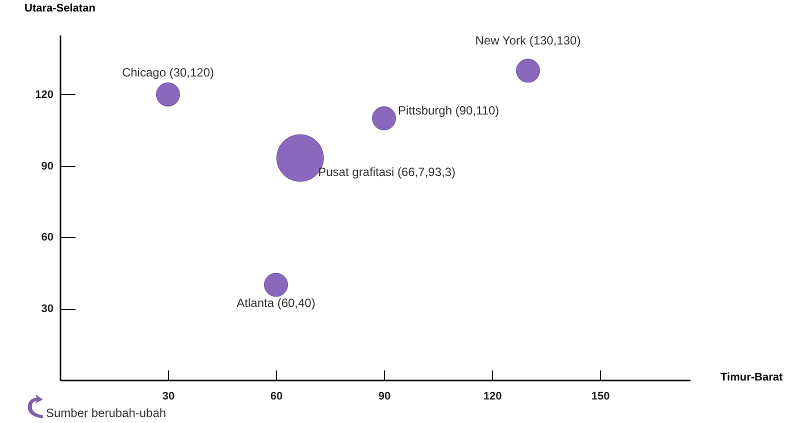 This screenshot has width=810, height=423. What do you see at coordinates (106, 413) in the screenshot?
I see `text: Sumber berubah-ubah` at bounding box center [106, 413].